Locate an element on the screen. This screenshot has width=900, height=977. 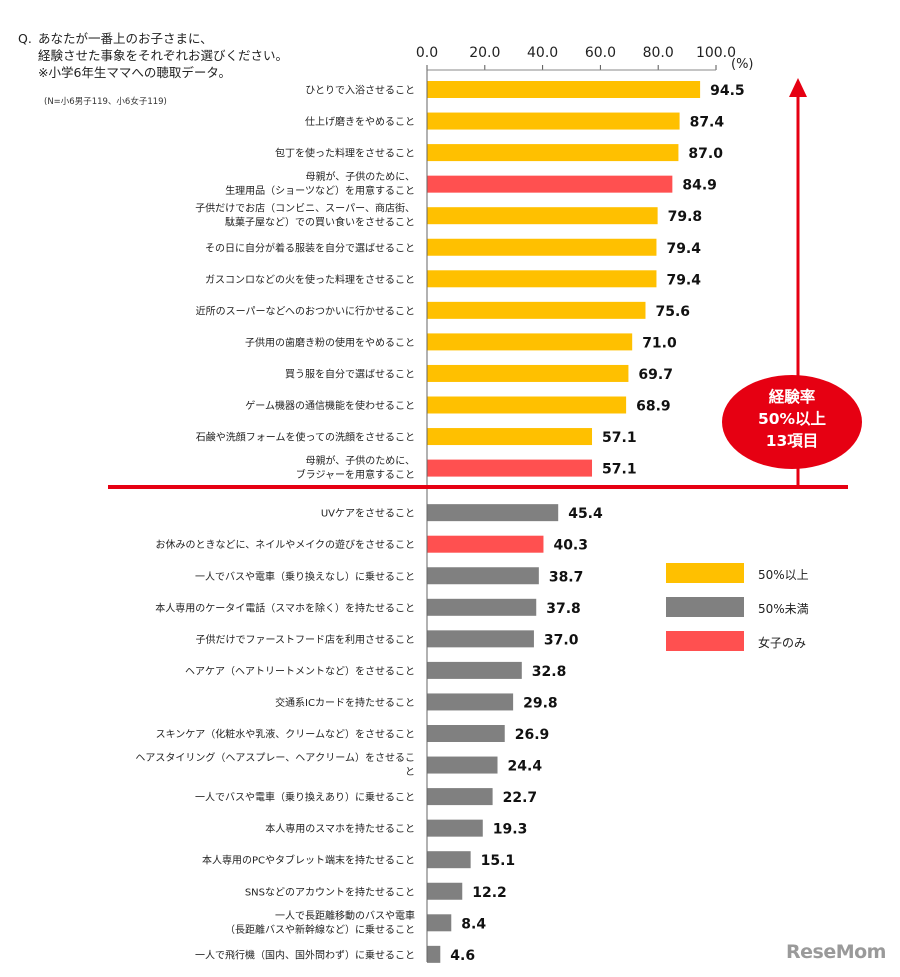
category-label: 本人専用のスマホを持たせること is located at coordinates (340, 828).